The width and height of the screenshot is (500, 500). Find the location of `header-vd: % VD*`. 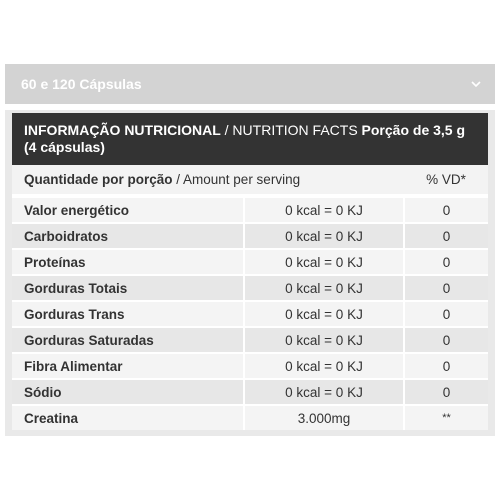

header-vd: % VD* is located at coordinates (446, 181).